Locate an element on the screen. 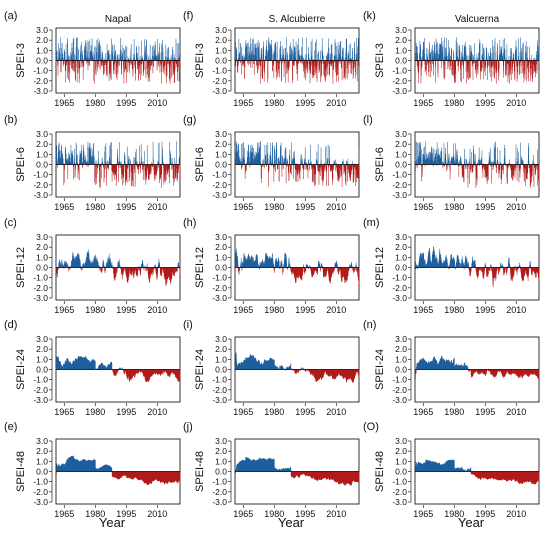  y-axis-label: SPEI-3 is located at coordinates (200, 60).